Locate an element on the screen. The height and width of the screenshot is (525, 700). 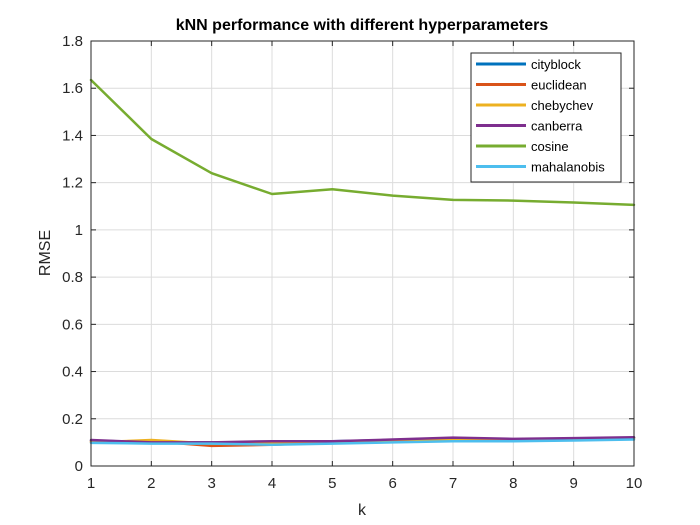
legend-item: euclidean is located at coordinates (531, 85).